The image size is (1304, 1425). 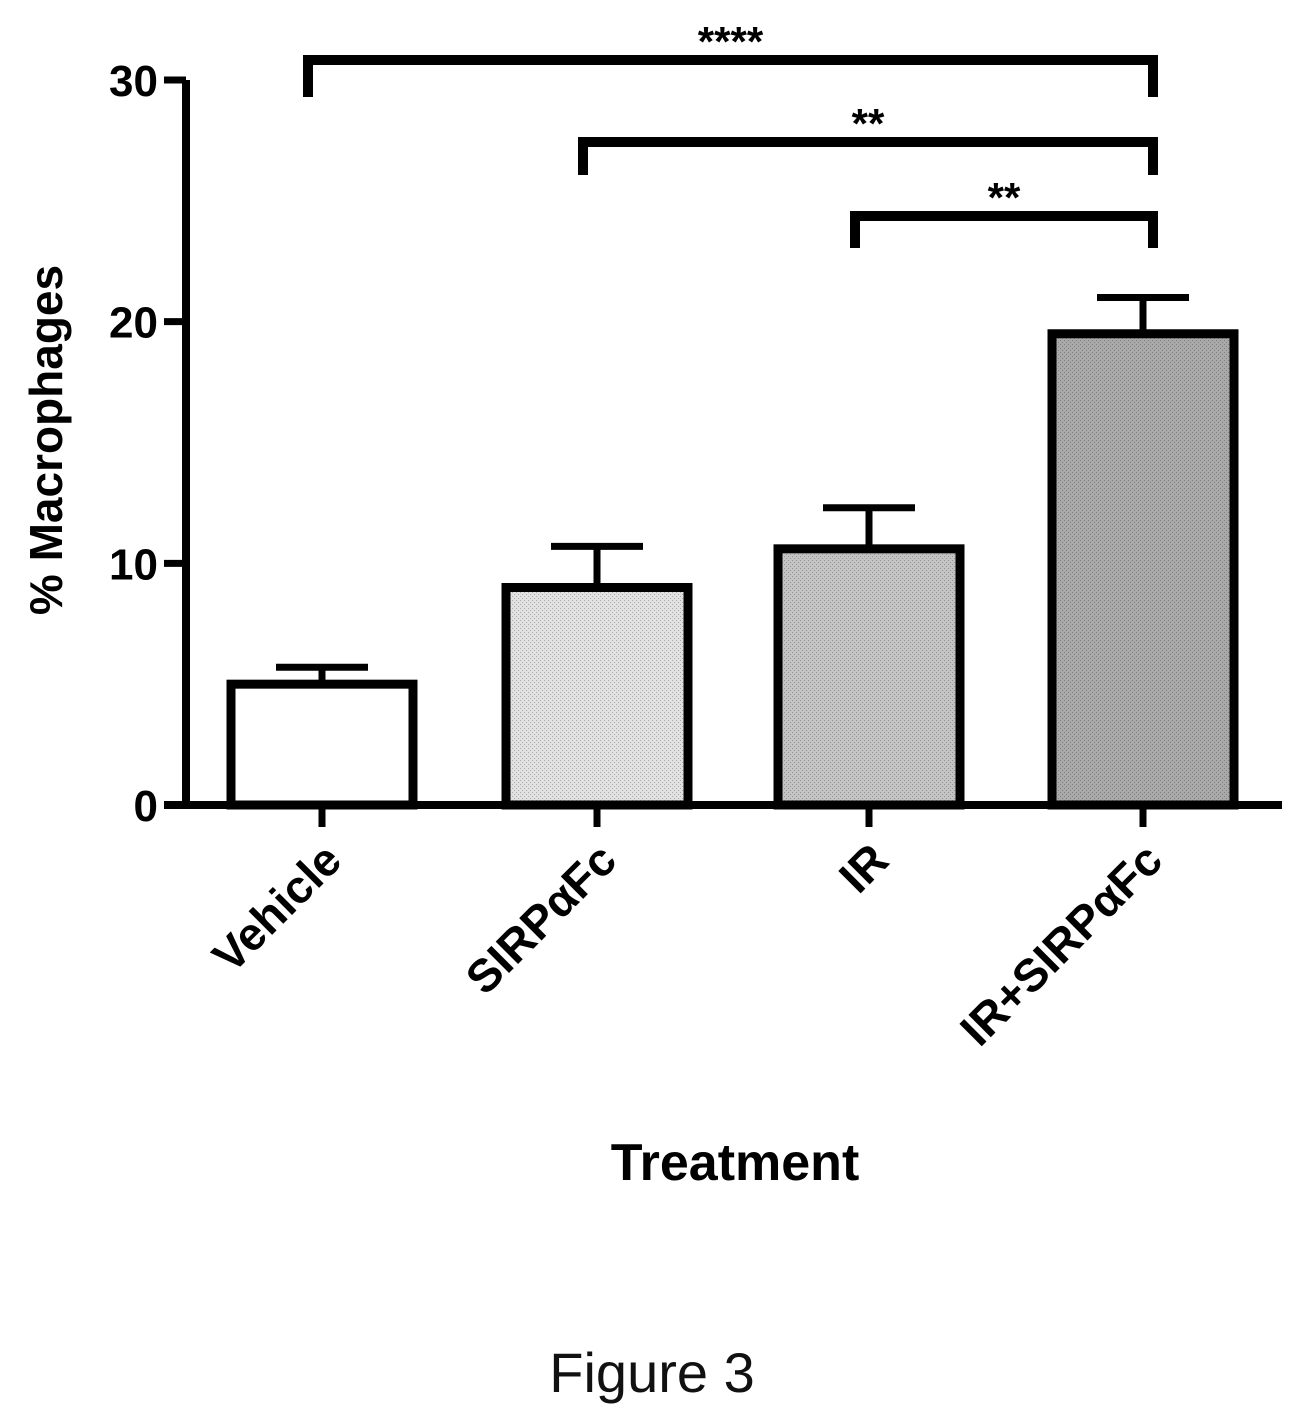 I want to click on x-tick-label: IR+SIRPαFc, so click(x=1061, y=944).